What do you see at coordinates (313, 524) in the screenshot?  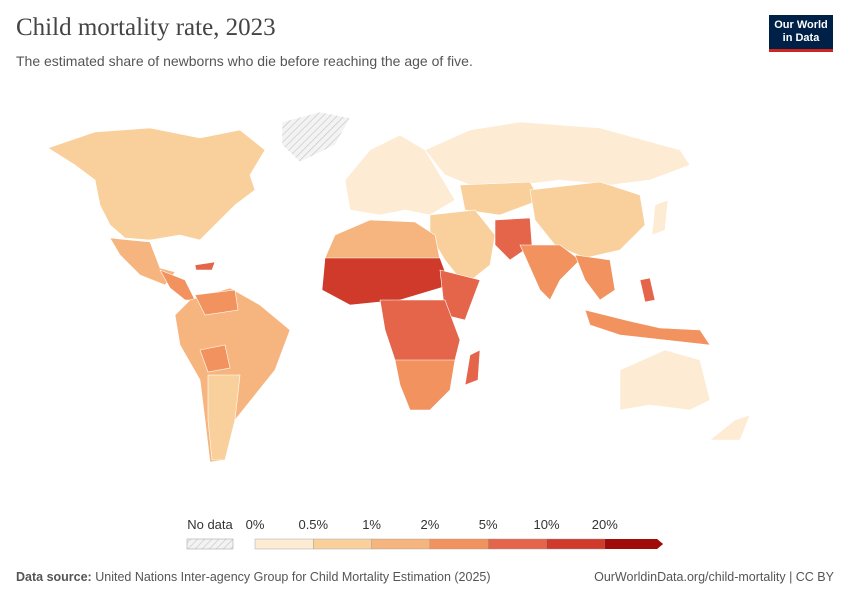 I see `legend-tick-label: 0.5%` at bounding box center [313, 524].